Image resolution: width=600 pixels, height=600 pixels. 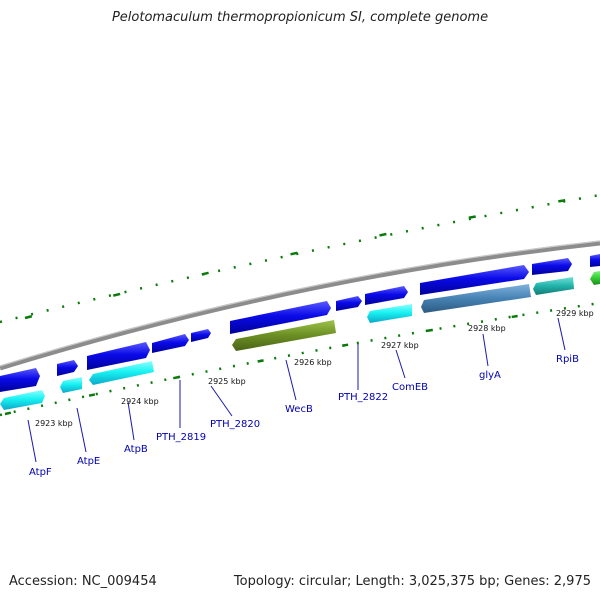 What do you see at coordinates (567, 359) in the screenshot?
I see `gene-label-rpib: RpiB` at bounding box center [567, 359].